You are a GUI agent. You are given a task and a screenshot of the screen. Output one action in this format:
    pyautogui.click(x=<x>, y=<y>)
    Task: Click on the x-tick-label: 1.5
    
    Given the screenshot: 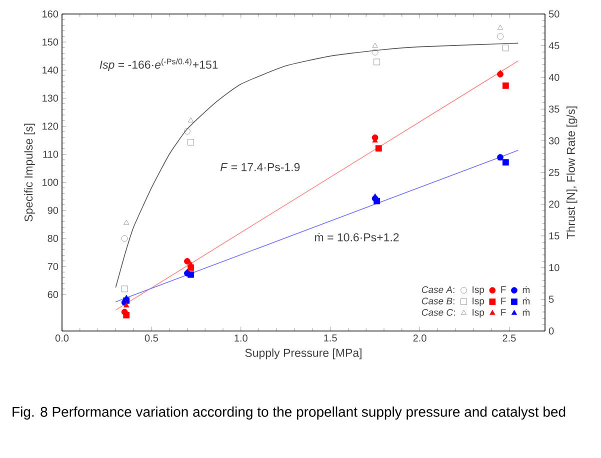 What is the action you would take?
    pyautogui.click(x=330, y=338)
    